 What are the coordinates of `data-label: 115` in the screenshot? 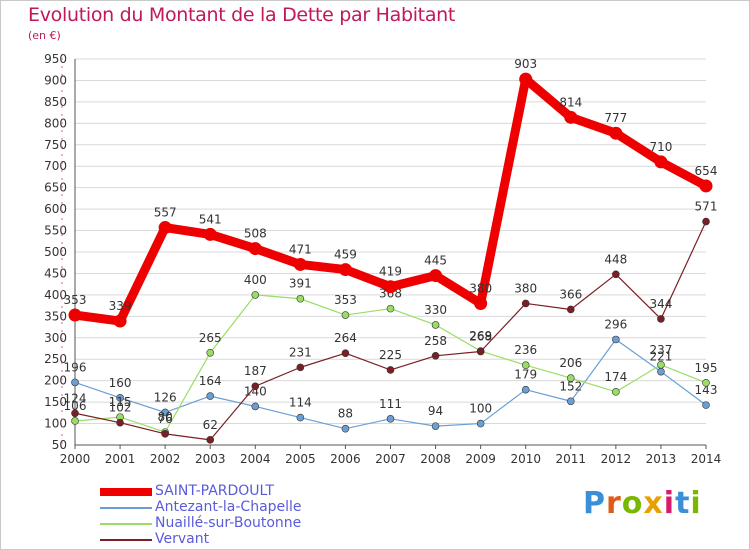 It's located at (120, 402).